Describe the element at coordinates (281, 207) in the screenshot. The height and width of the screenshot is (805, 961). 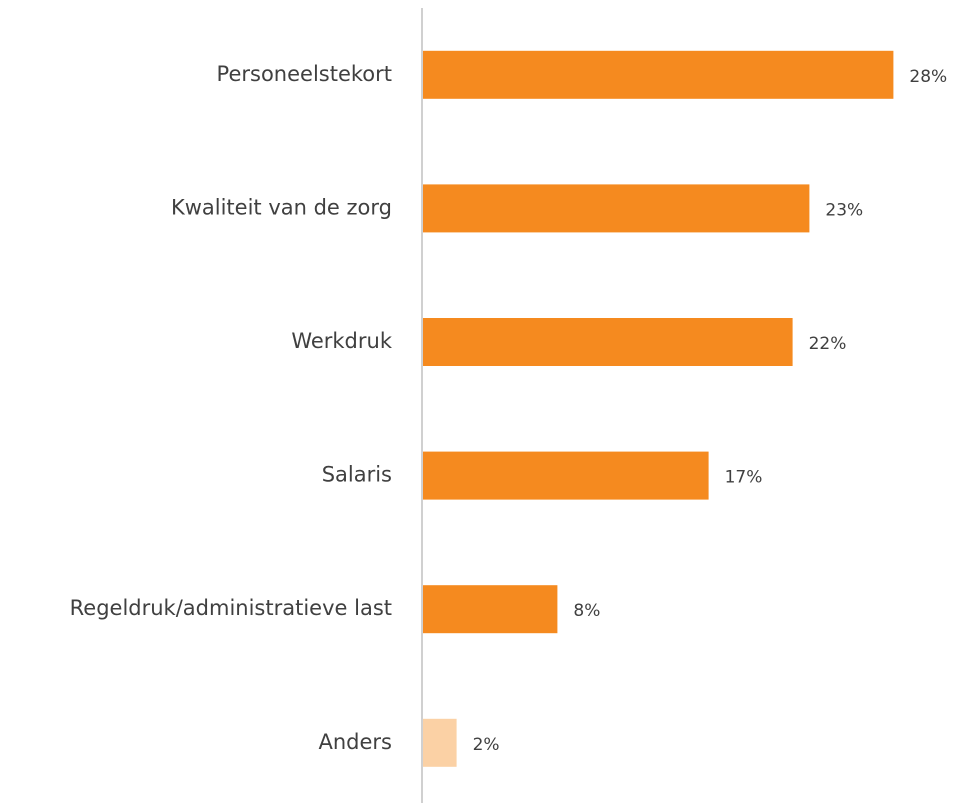
I see `category-label: Kwaliteit van de zorg` at that location.